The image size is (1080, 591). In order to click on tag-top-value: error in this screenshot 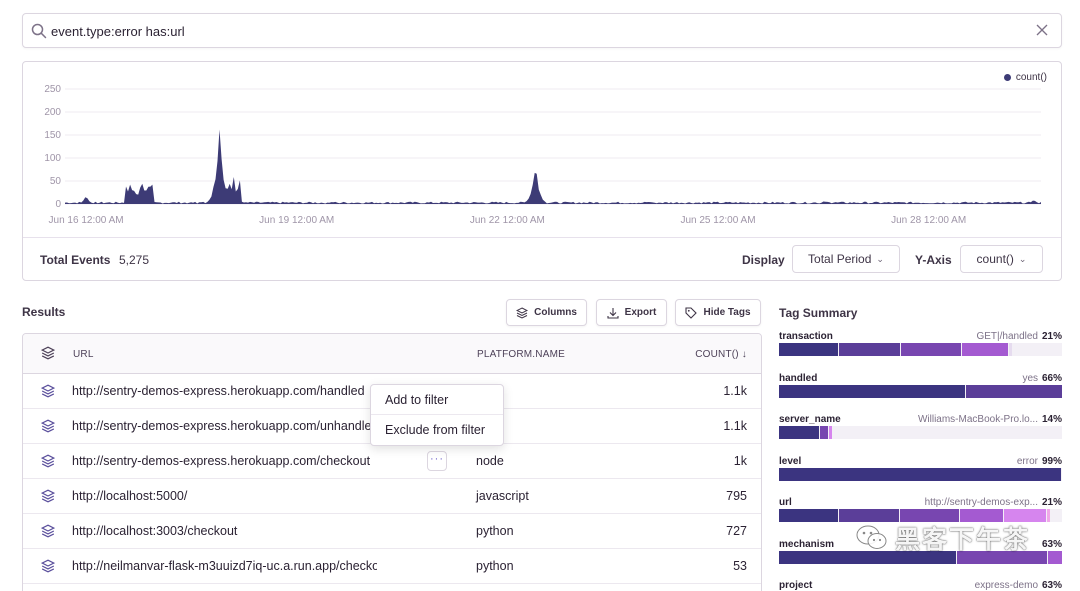, I will do `click(1027, 461)`.